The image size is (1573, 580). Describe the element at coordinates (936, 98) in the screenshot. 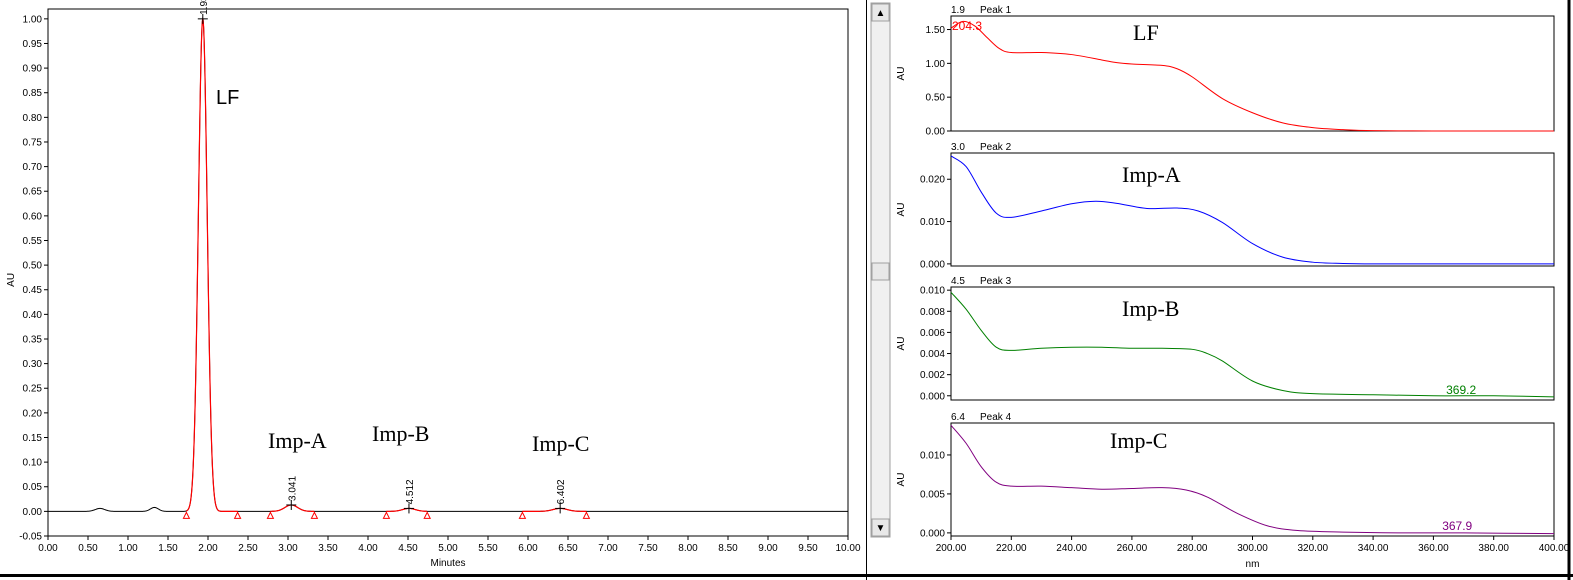

I see `y-tick-label: 0.50` at that location.